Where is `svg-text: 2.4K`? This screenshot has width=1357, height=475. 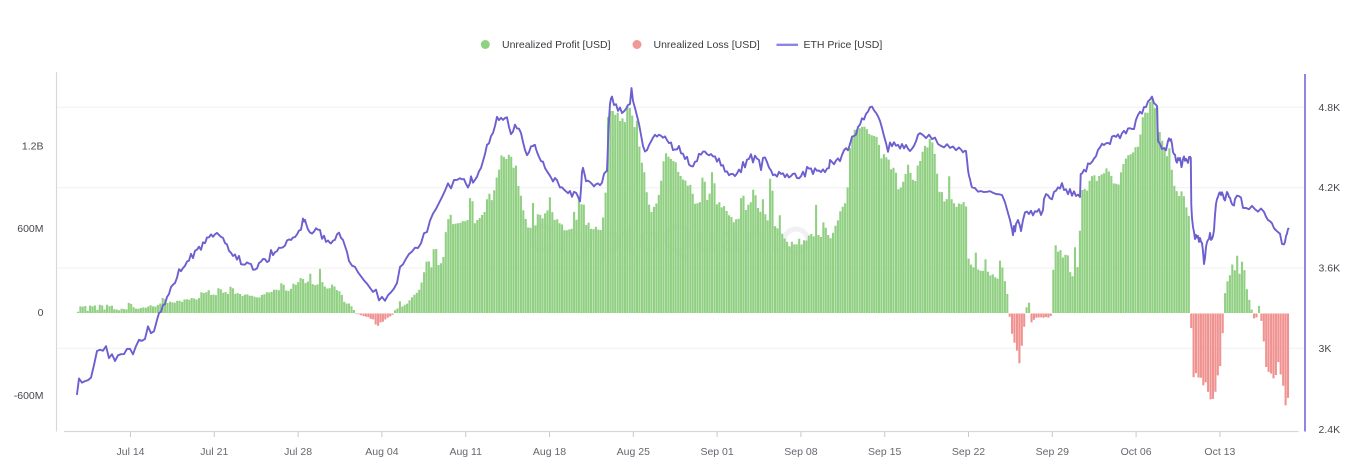 svg-text: 2.4K is located at coordinates (1330, 430).